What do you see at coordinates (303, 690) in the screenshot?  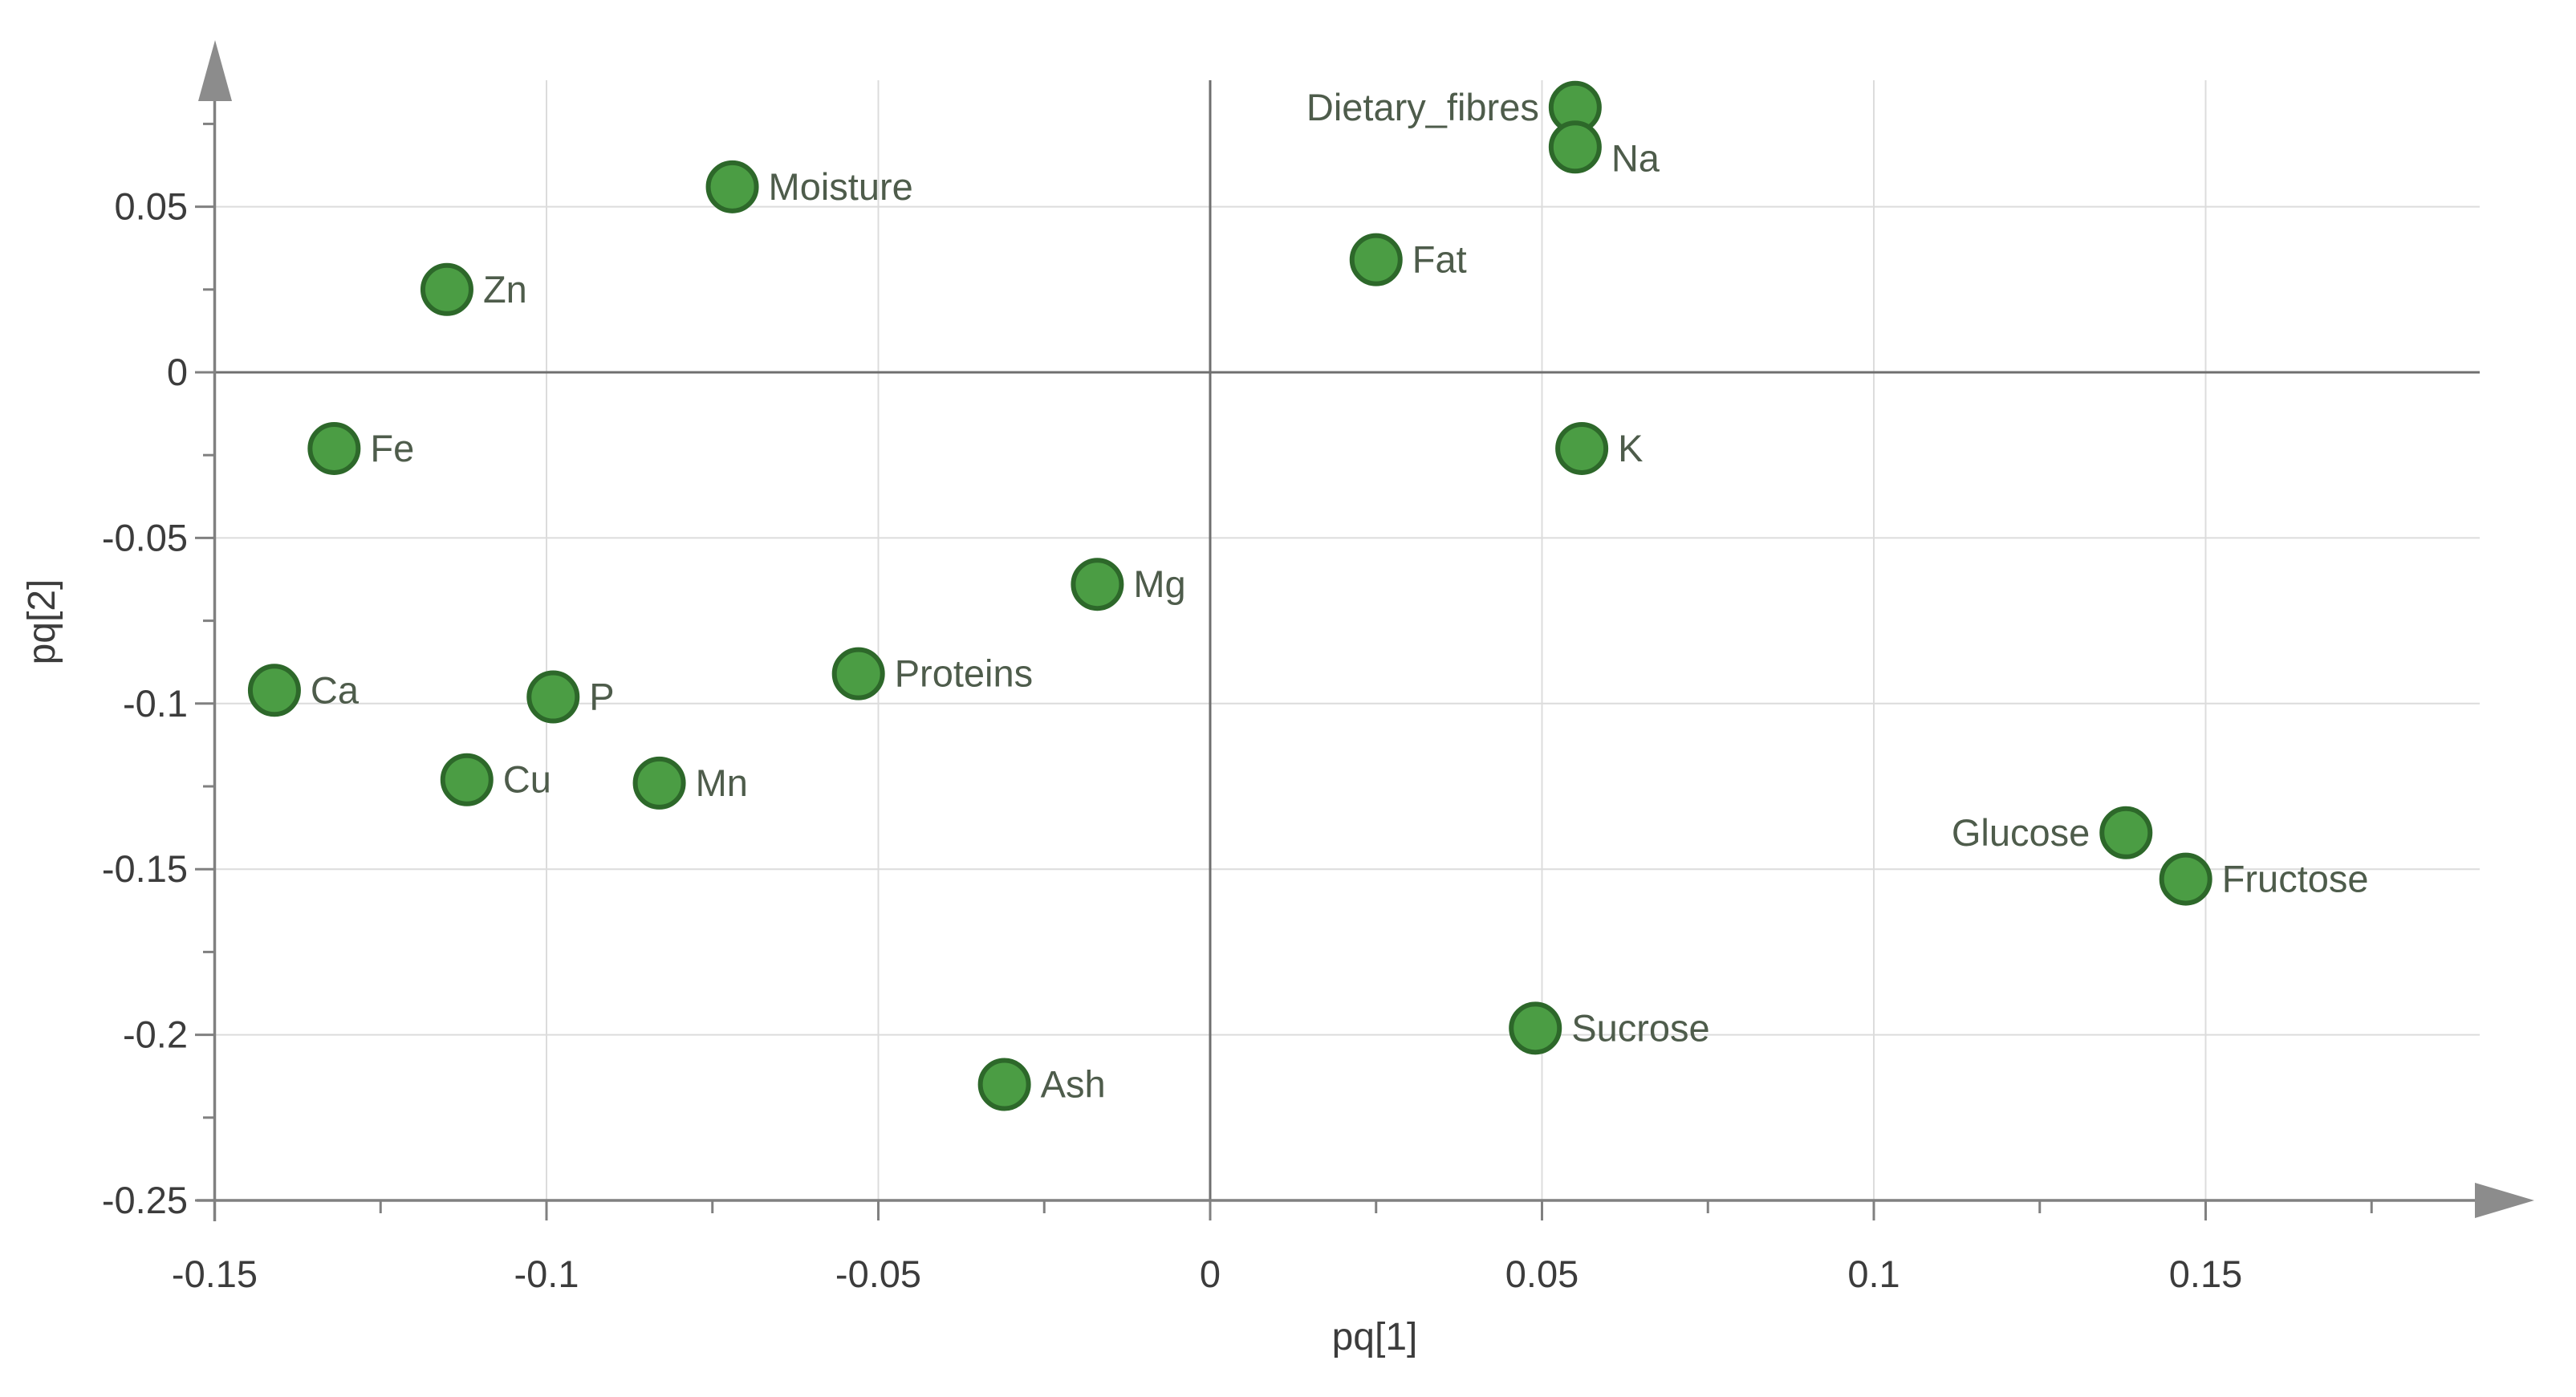 I see `data-point-ca: Ca` at bounding box center [303, 690].